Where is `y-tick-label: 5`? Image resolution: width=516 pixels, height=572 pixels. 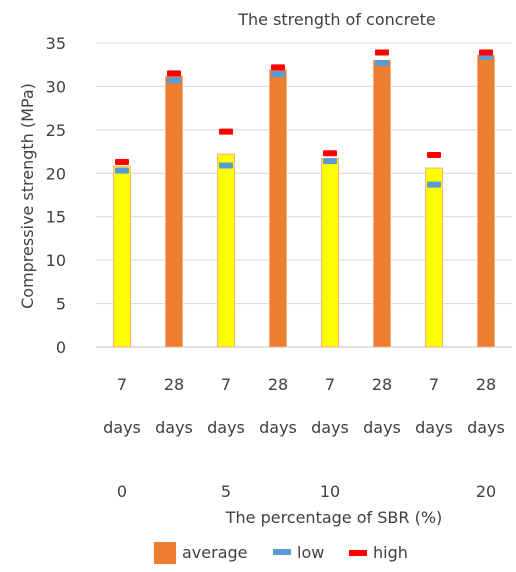
y-tick-label: 5 is located at coordinates (61, 304).